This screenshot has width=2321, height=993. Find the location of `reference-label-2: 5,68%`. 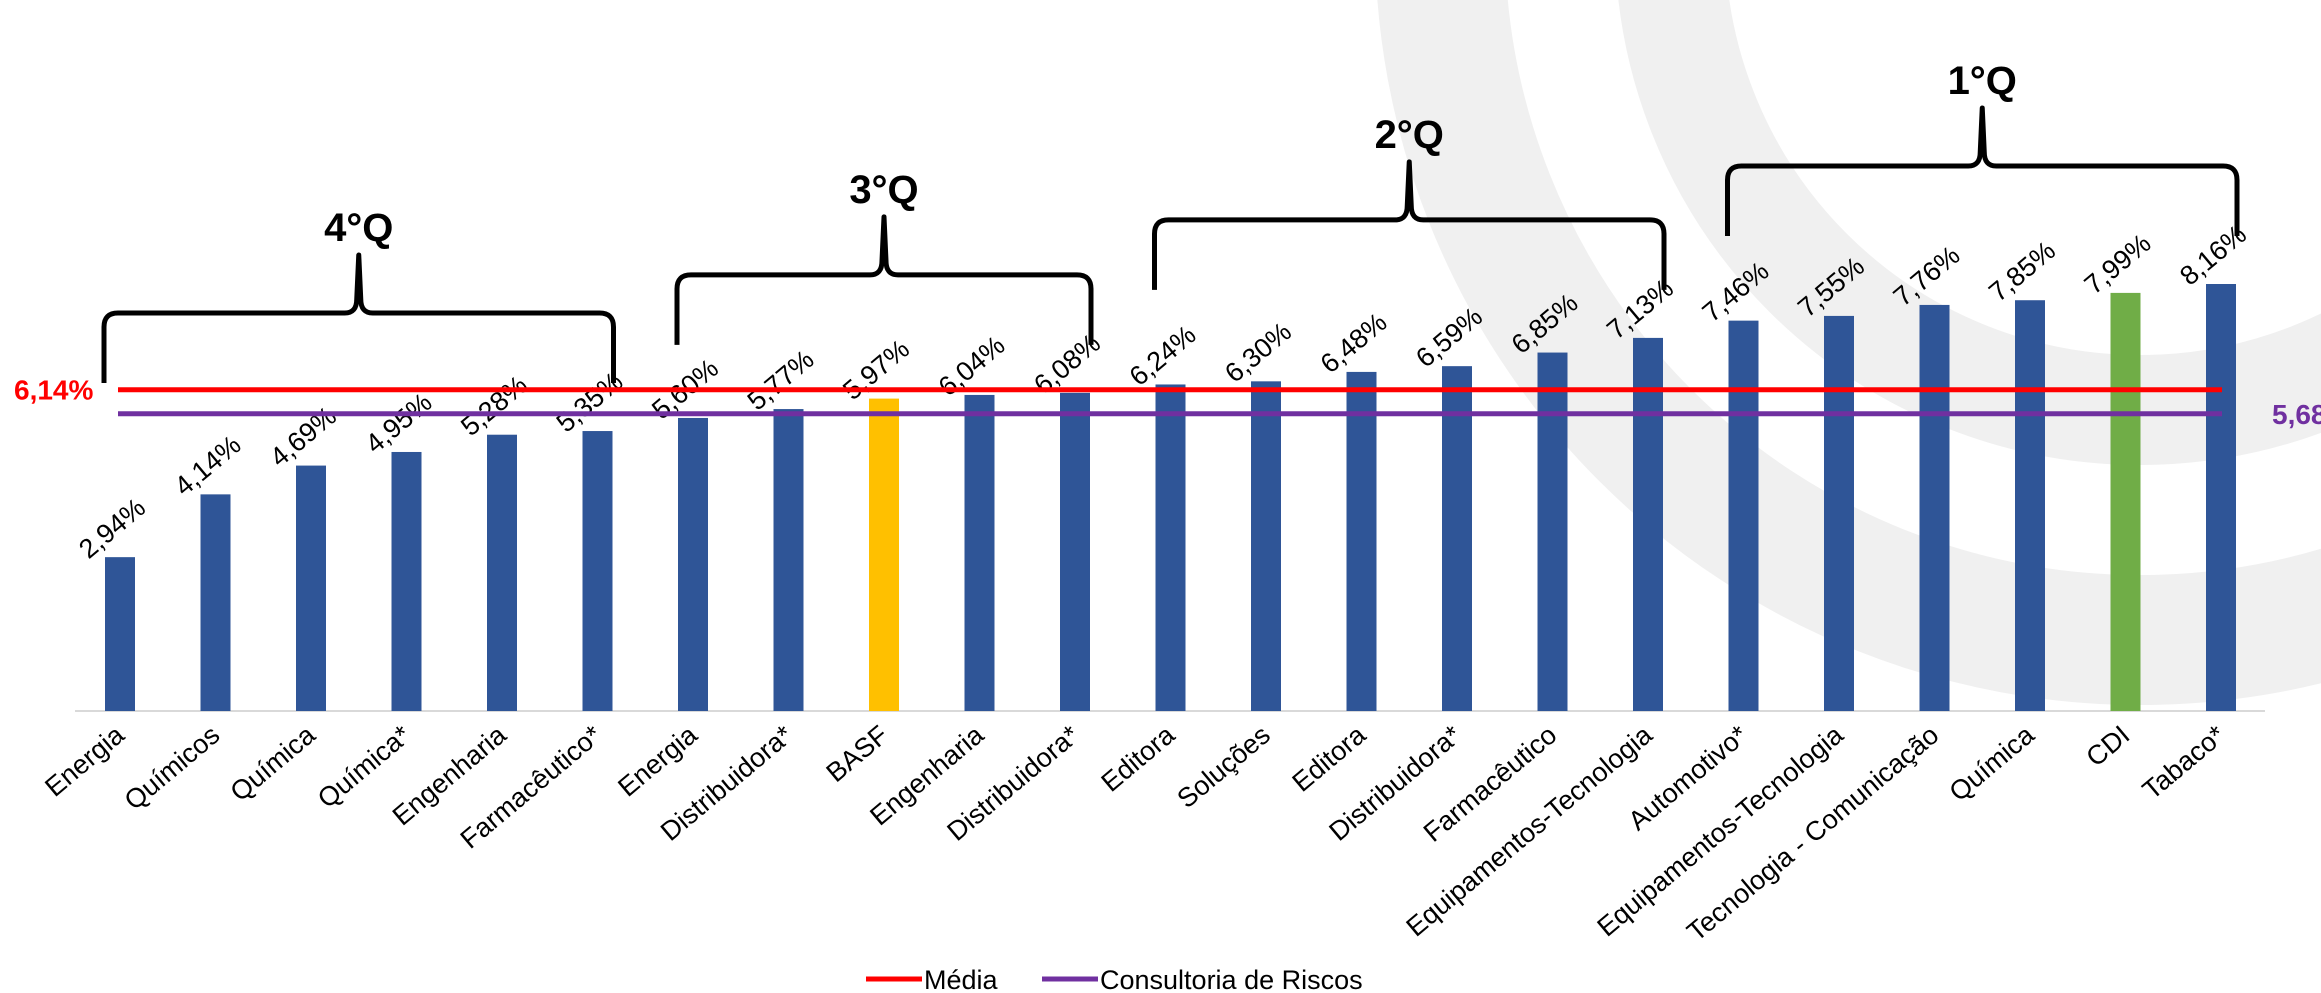

reference-label-2: 5,68% is located at coordinates (2296, 414).